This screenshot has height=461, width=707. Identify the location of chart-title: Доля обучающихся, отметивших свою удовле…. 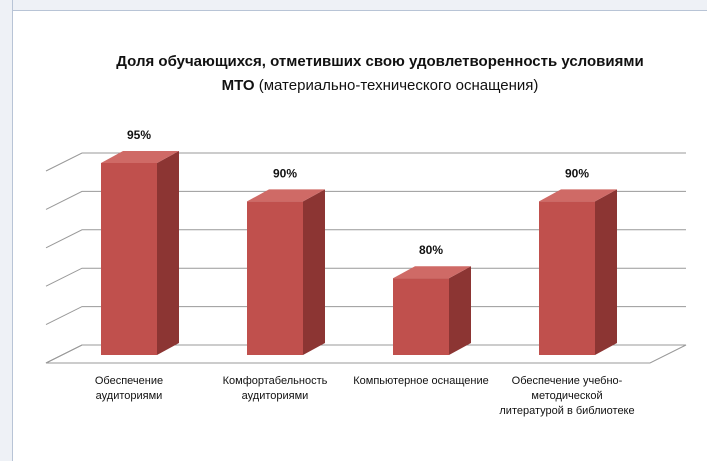
(380, 74).